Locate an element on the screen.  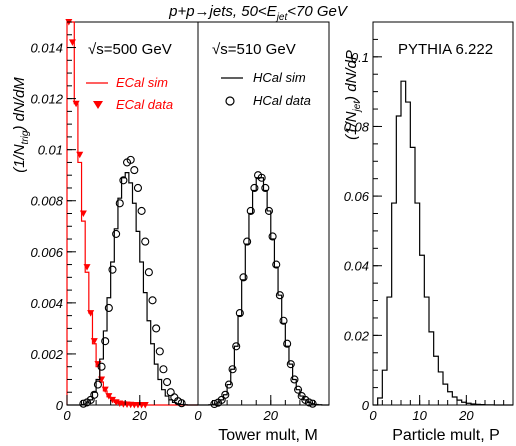
y-tick-label: 0.008 is located at coordinates (46, 201).